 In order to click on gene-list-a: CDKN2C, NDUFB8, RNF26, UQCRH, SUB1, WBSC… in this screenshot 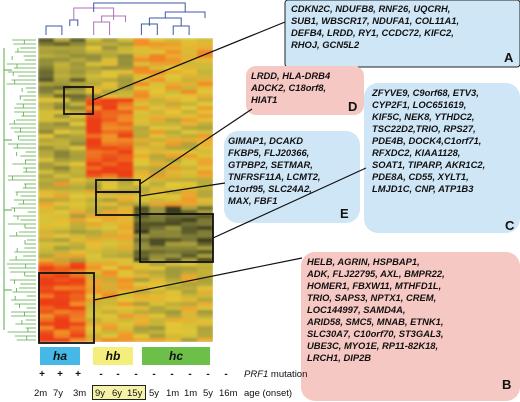, I will do `click(375, 26)`.